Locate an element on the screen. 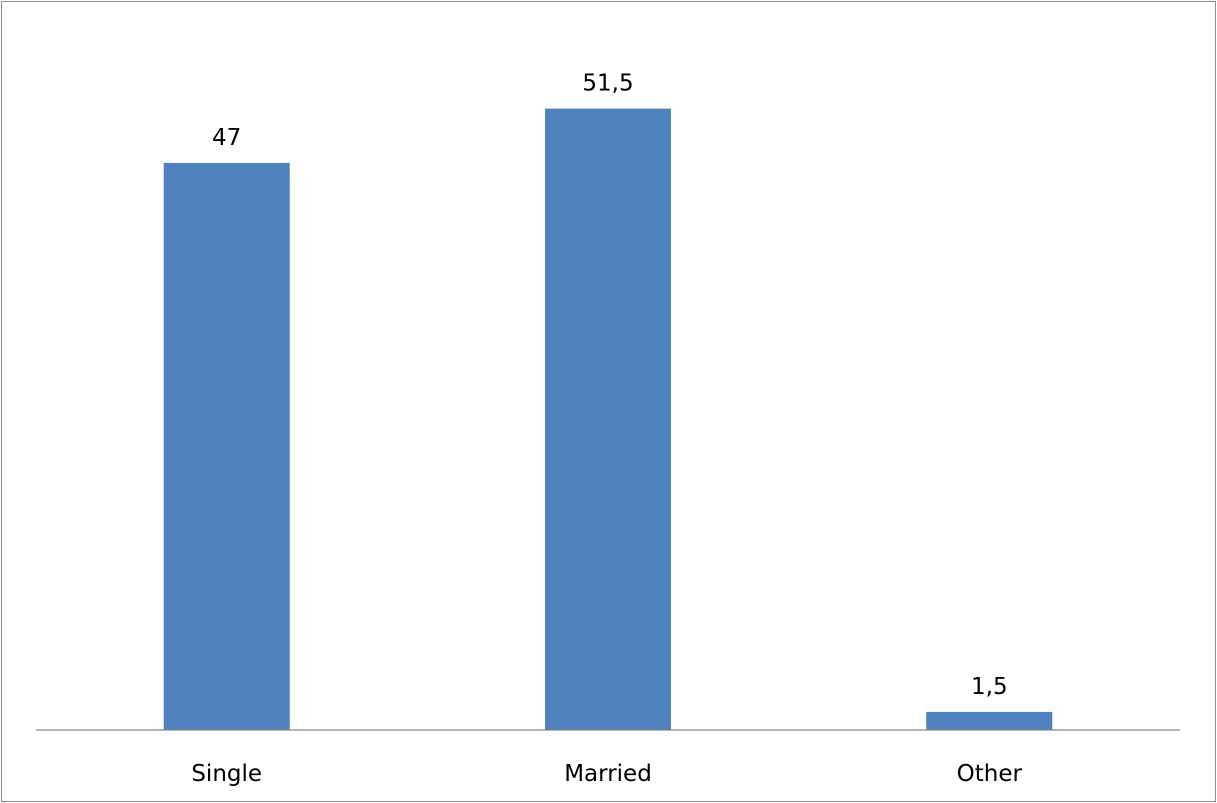 This screenshot has width=1217, height=803. bar-other is located at coordinates (989, 720).